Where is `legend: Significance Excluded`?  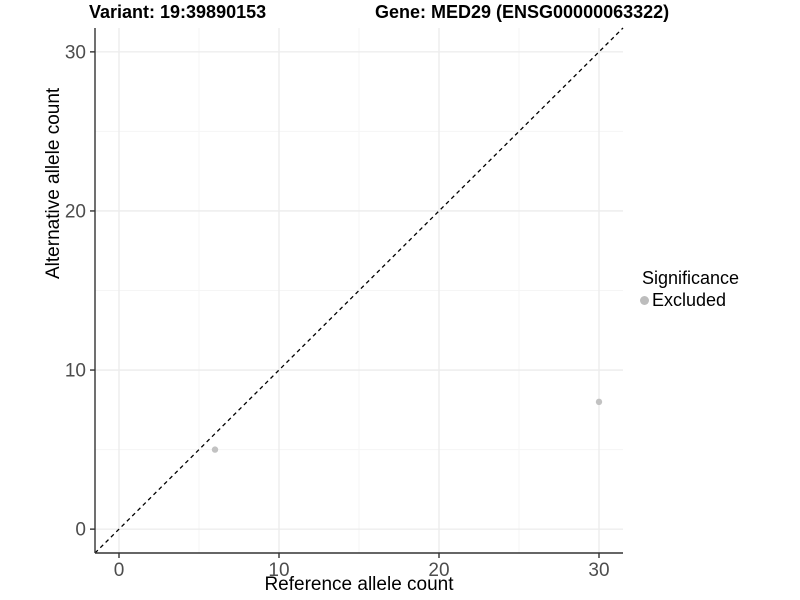 legend: Significance Excluded is located at coordinates (689, 289).